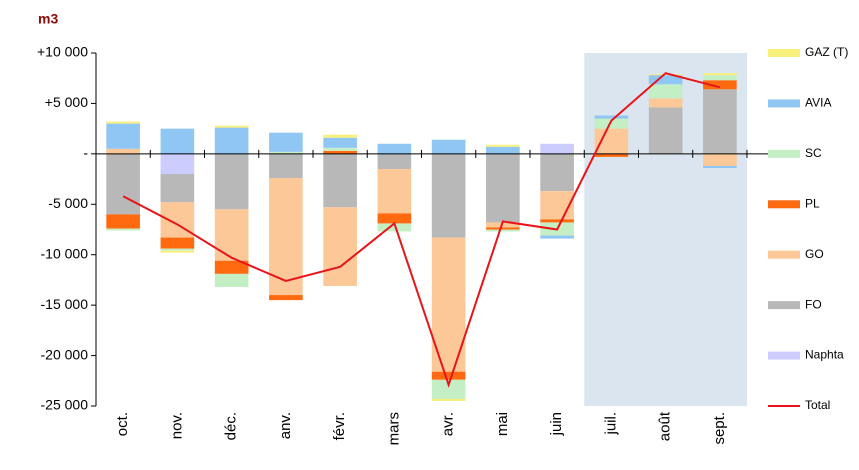  I want to click on x-tick-label: févr., so click(339, 426).